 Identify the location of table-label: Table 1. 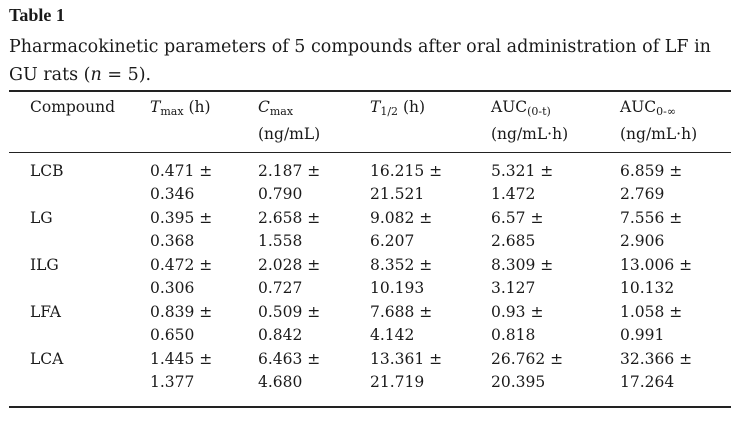
(37, 15).